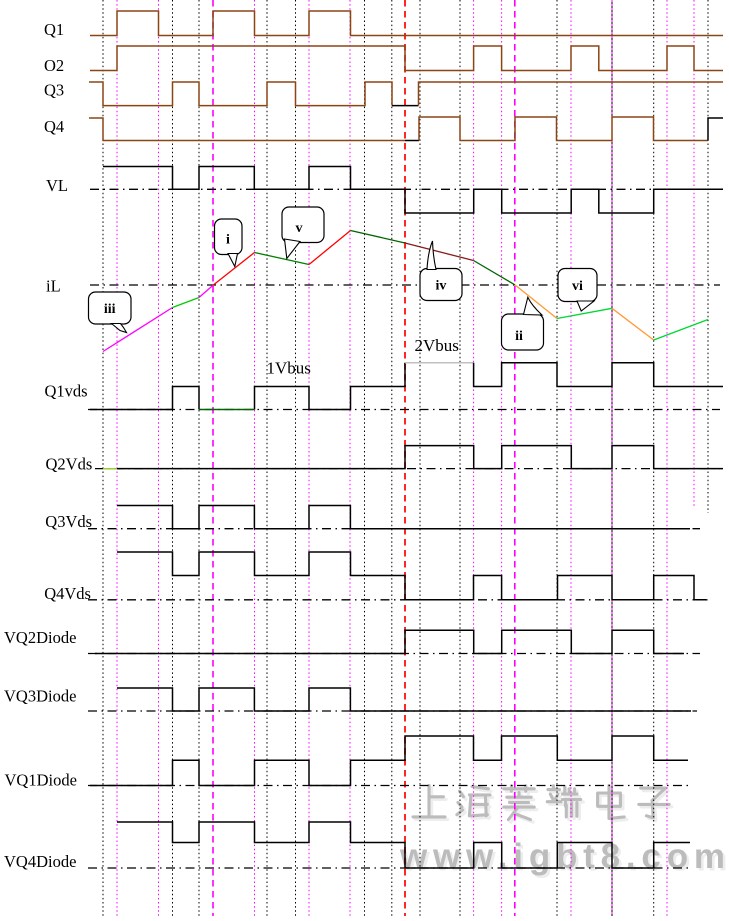 Image resolution: width=729 pixels, height=921 pixels. Describe the element at coordinates (437, 345) in the screenshot. I see `svg-text: 2Vbus` at that location.